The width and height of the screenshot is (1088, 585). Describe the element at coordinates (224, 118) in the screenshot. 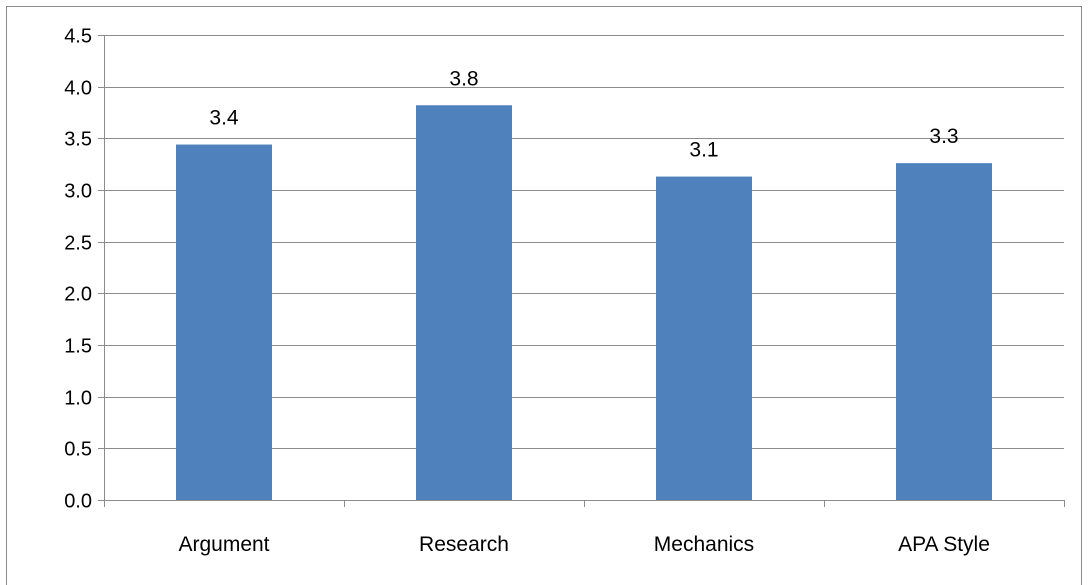

I see `data-label: 3.4` at that location.